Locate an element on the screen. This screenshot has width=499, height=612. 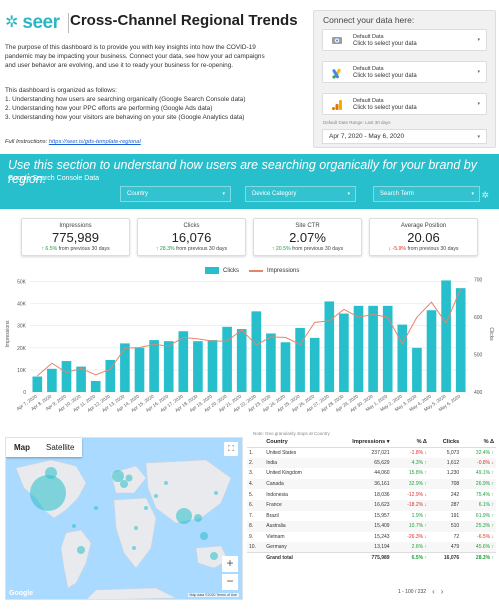
scorecard-value: 16,076 is located at coordinates (191, 237).